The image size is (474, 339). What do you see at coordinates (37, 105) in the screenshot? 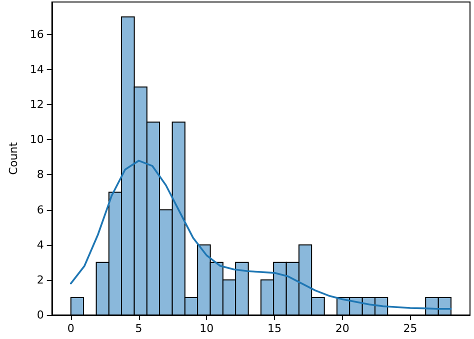
I see `y-tick-label: 12` at bounding box center [37, 105].